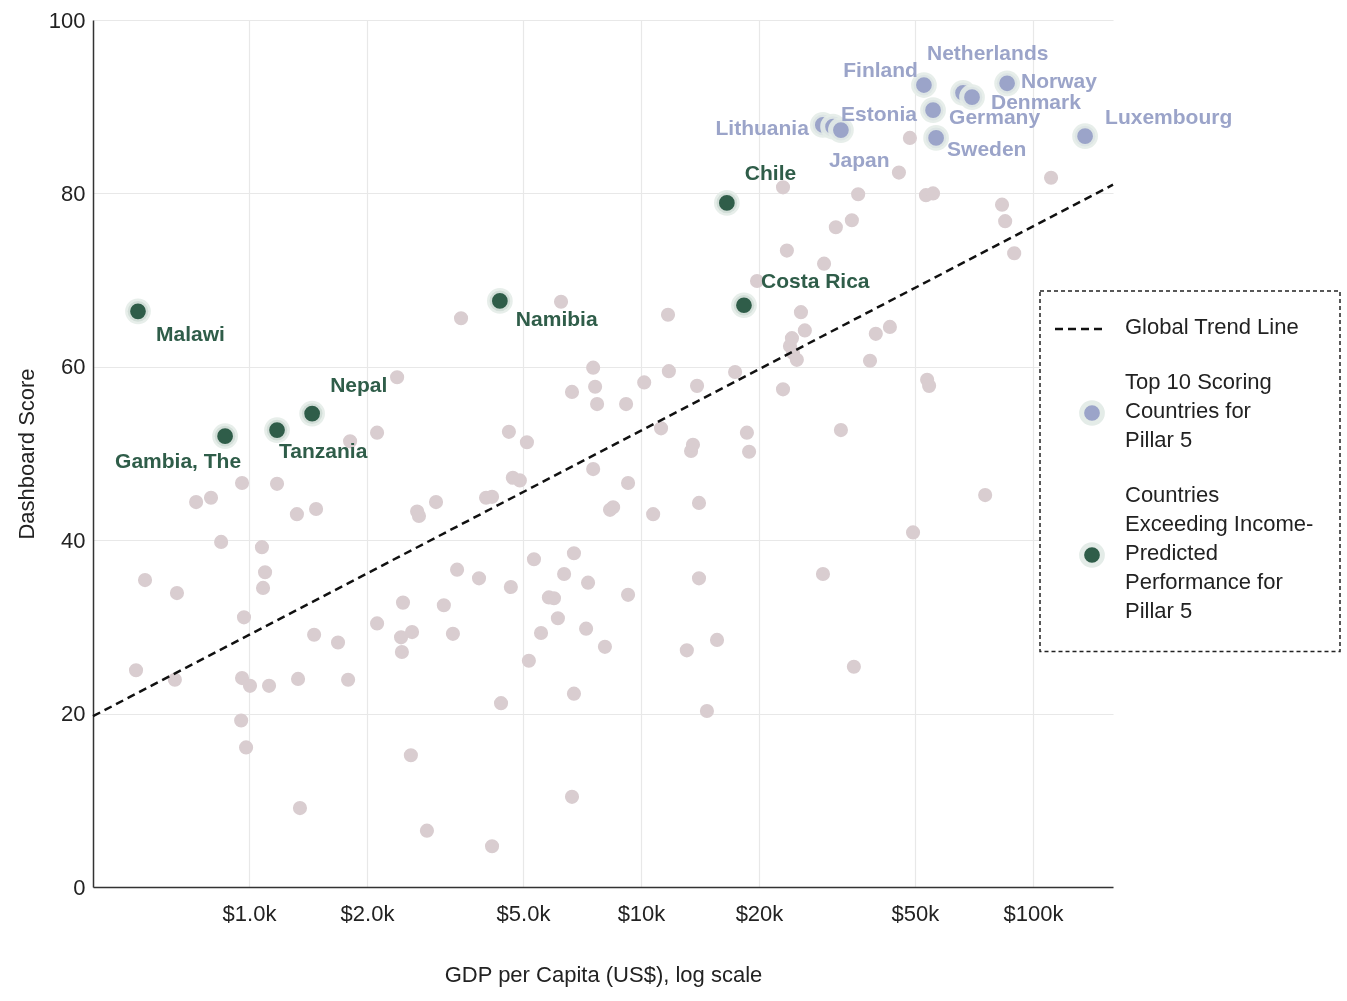  Describe the element at coordinates (178, 461) in the screenshot. I see `annotation: Gambia, The` at that location.